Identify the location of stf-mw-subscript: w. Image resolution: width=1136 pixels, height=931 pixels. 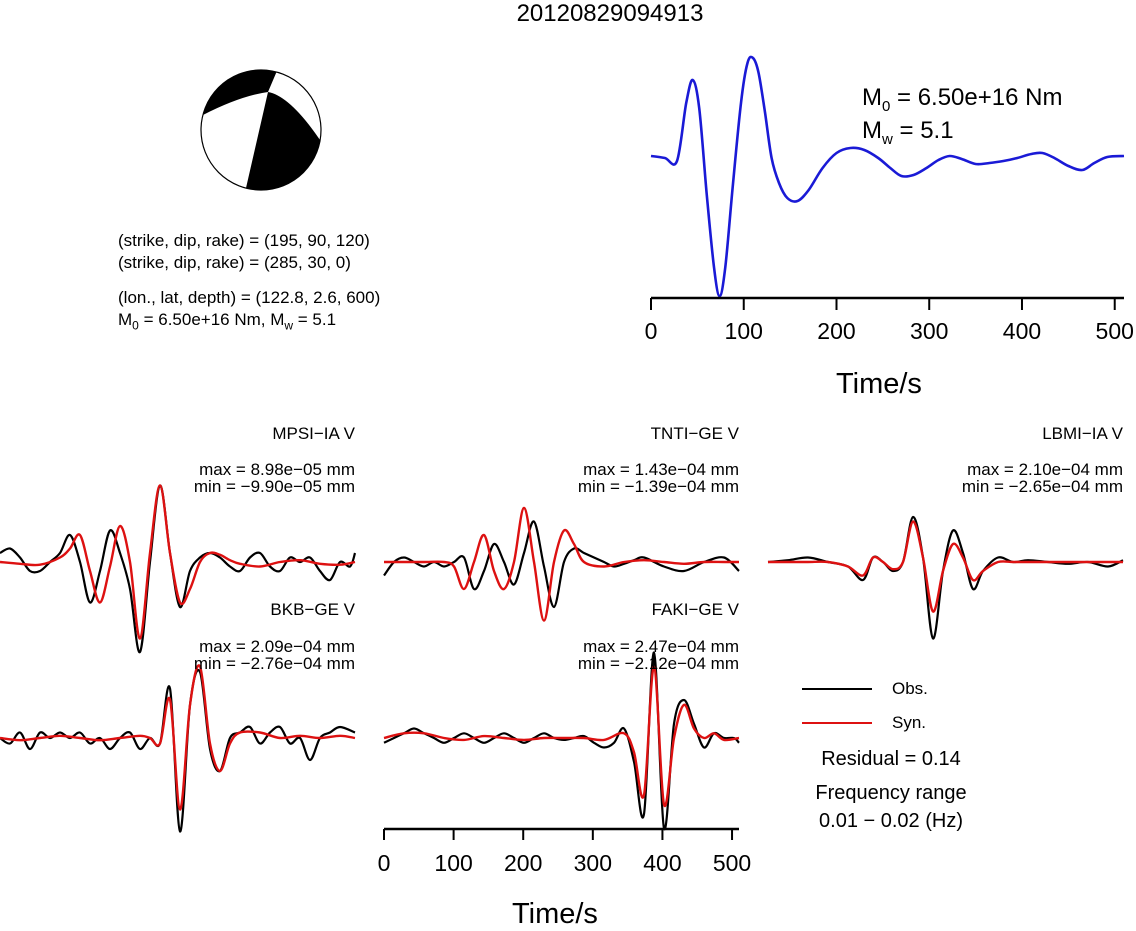
(887, 139).